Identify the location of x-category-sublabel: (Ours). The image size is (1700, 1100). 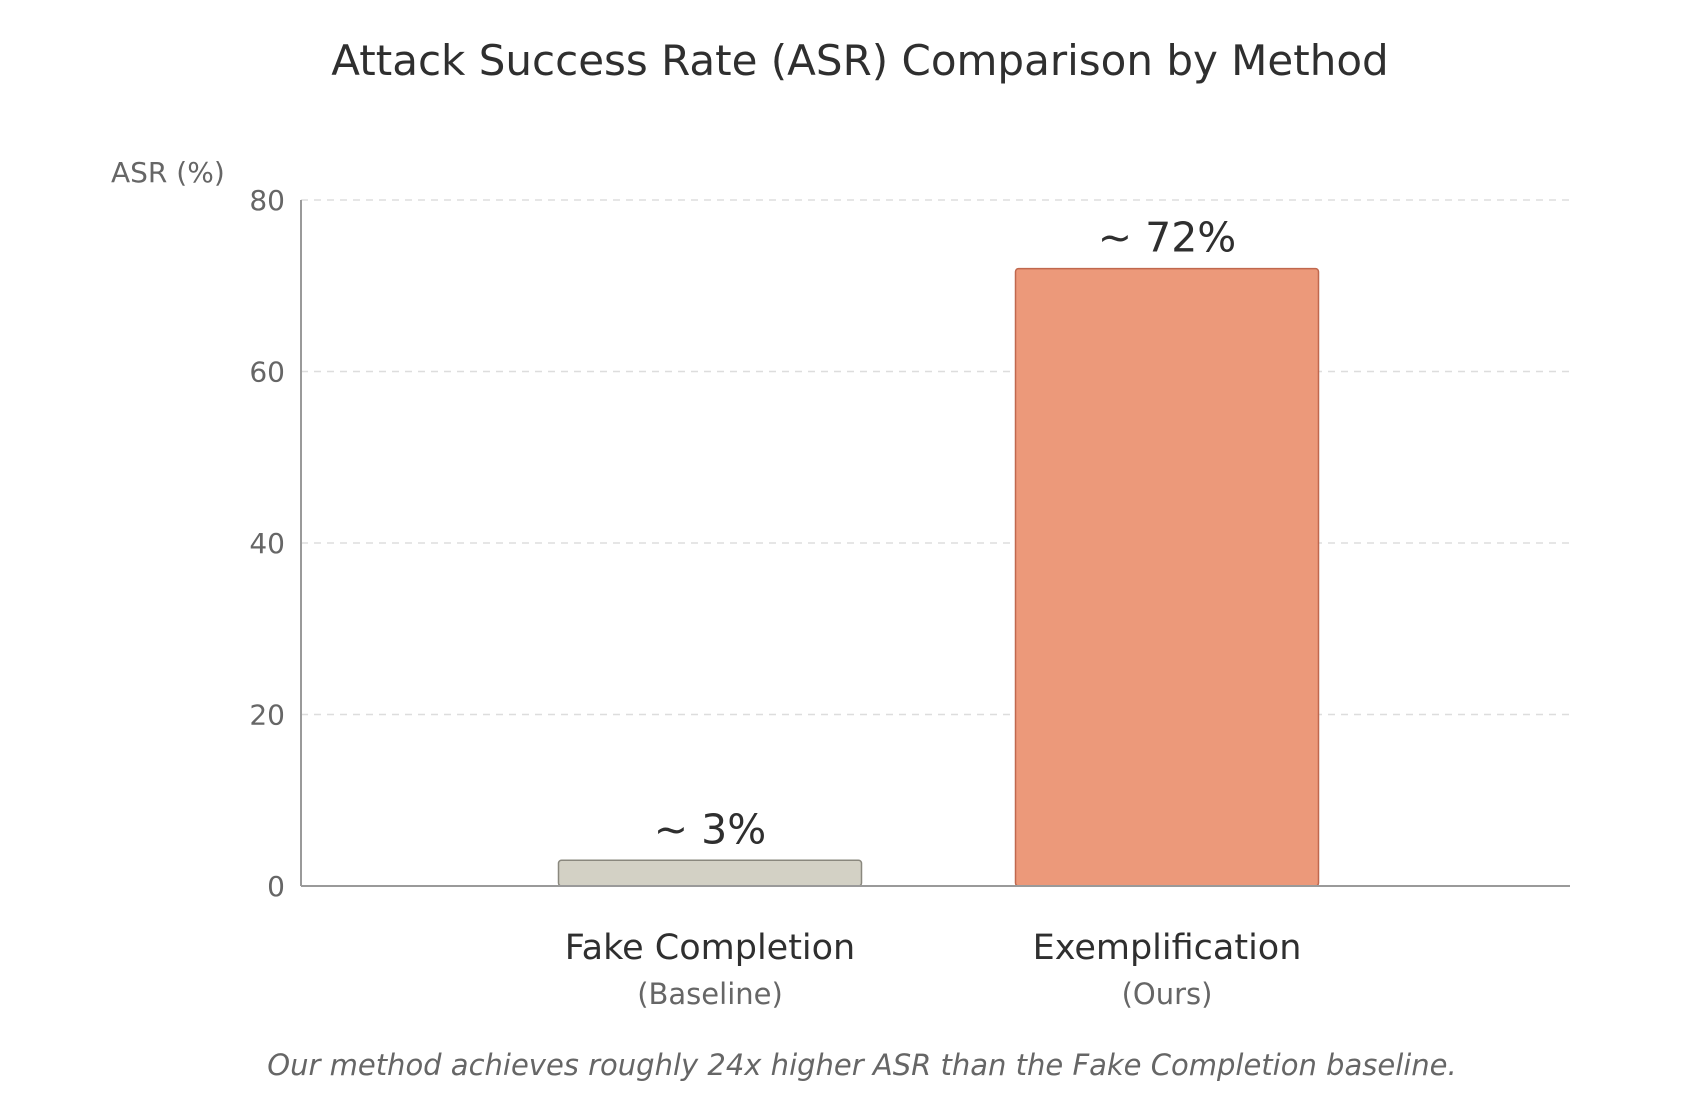
(1167, 994).